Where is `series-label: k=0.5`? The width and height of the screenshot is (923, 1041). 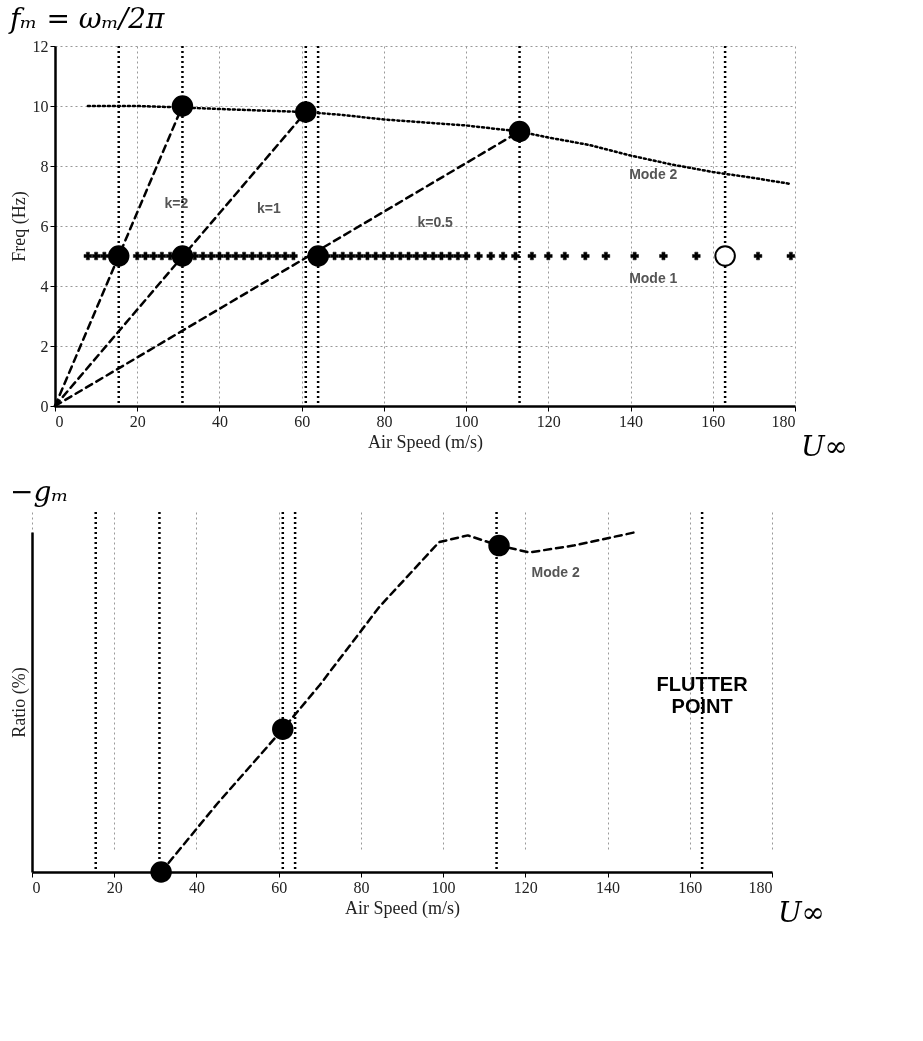
series-label: k=0.5 is located at coordinates (435, 222).